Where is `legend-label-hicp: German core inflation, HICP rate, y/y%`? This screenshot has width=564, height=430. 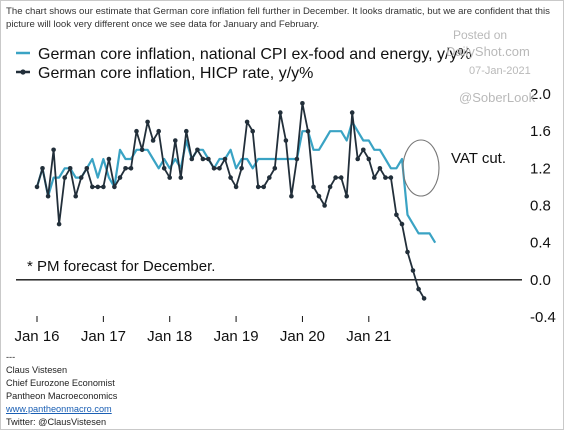 legend-label-hicp: German core inflation, HICP rate, y/y% is located at coordinates (175, 73).